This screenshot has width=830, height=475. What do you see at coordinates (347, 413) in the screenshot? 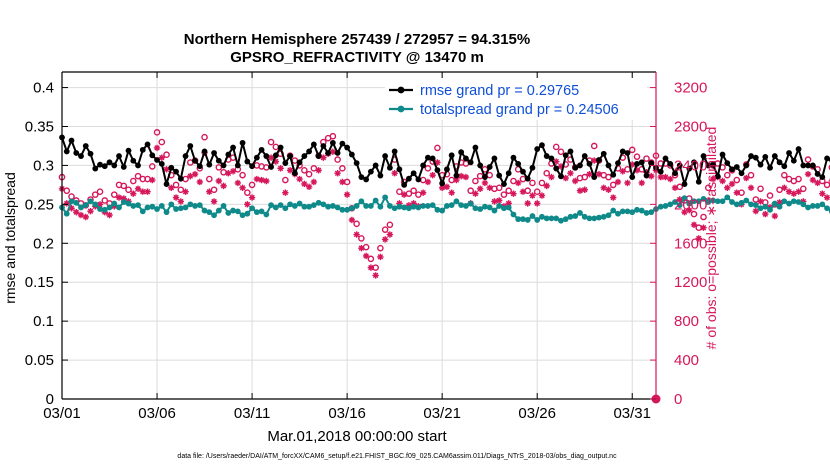
I see `x-tick-label: 03/16` at bounding box center [347, 413].